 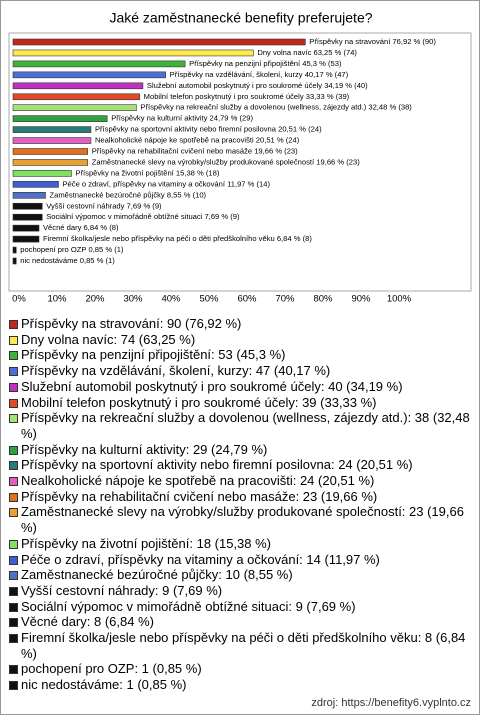 What do you see at coordinates (361, 299) in the screenshot?
I see `x-tick-label: 90%` at bounding box center [361, 299].